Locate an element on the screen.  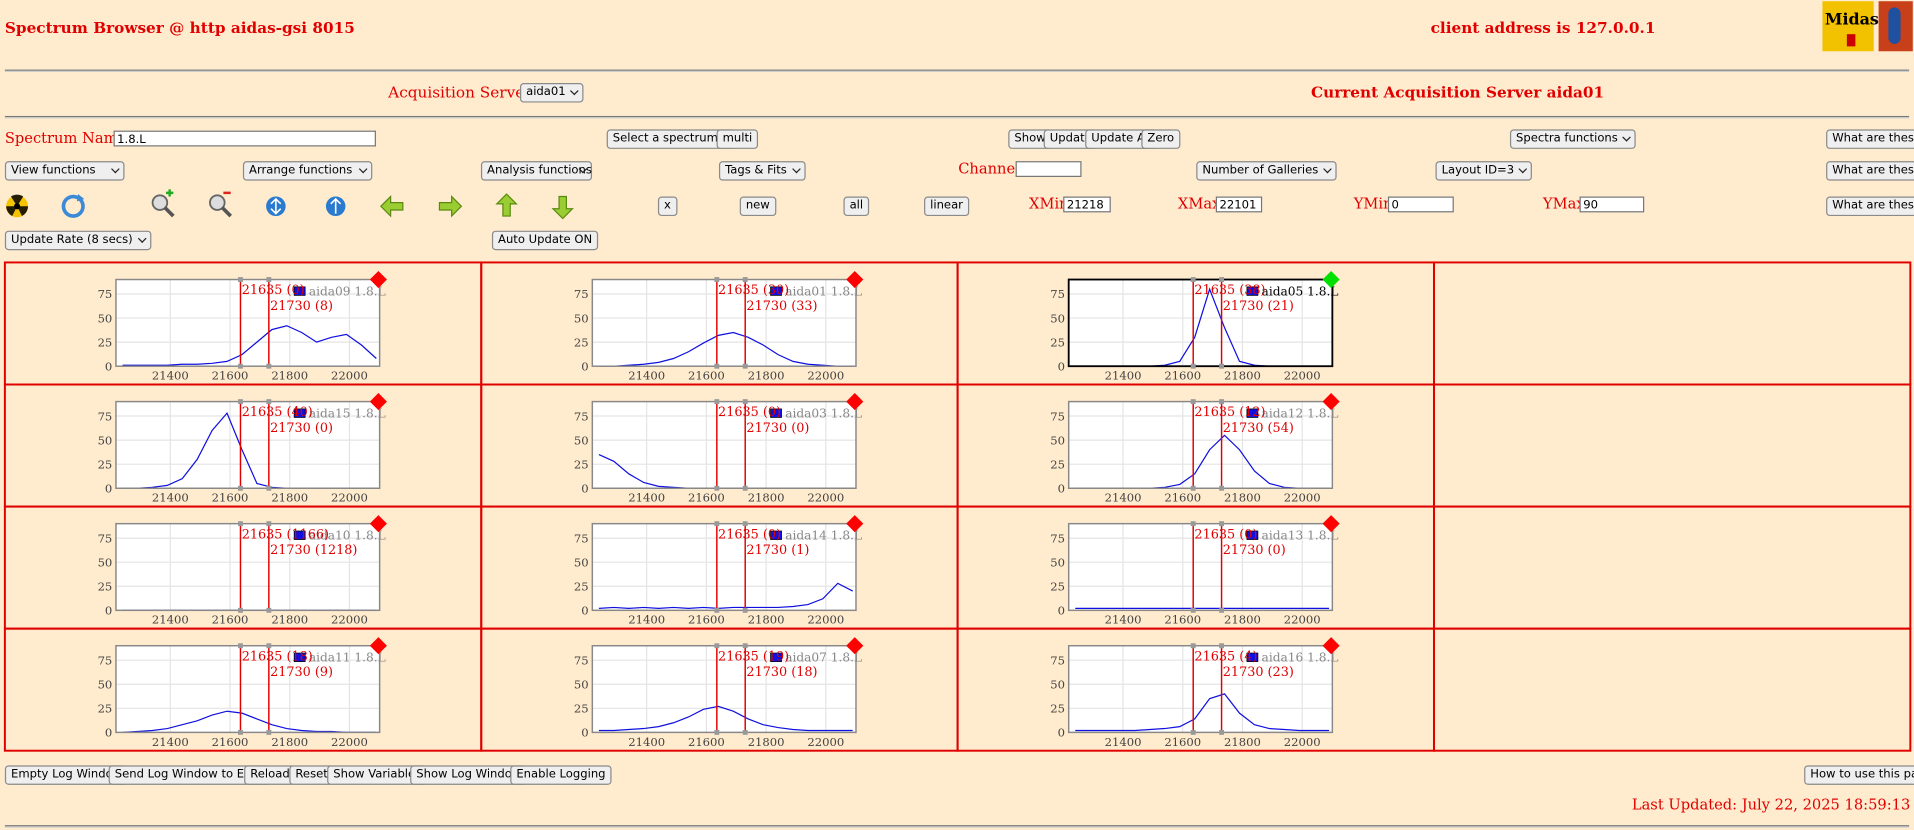
view-functions: View functions is located at coordinates (64, 171).